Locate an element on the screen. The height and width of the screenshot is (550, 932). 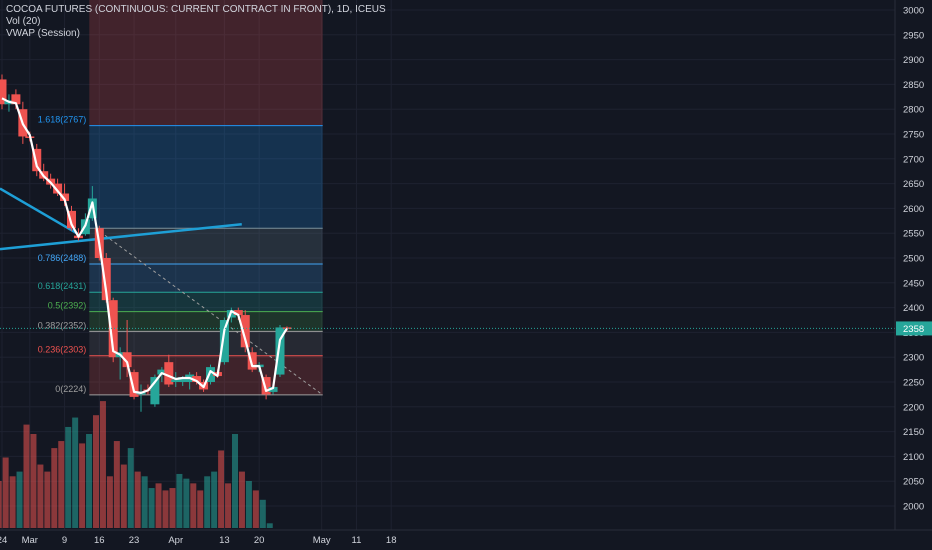
time-tick-label: 13 is located at coordinates (224, 540).